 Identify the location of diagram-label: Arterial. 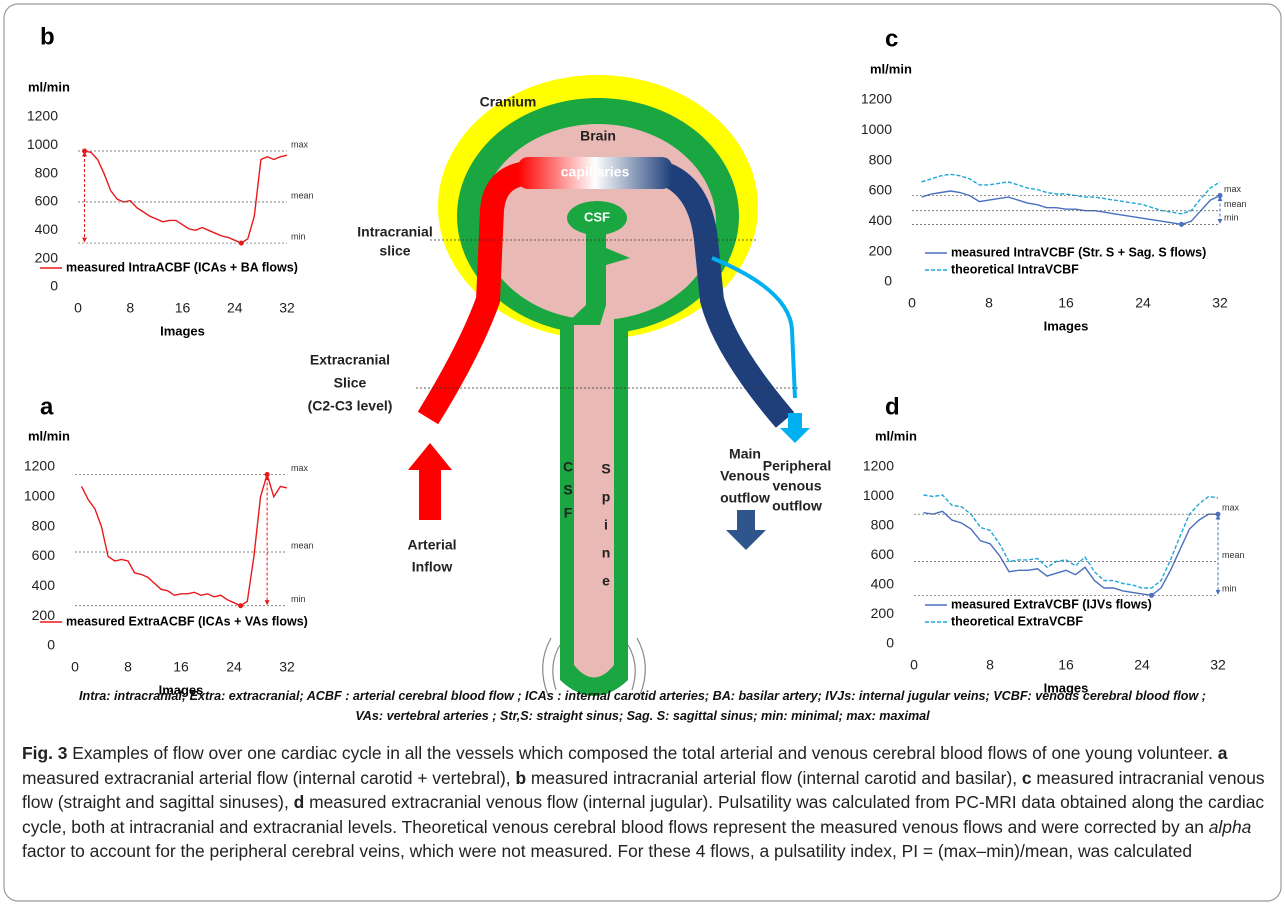
(431, 545).